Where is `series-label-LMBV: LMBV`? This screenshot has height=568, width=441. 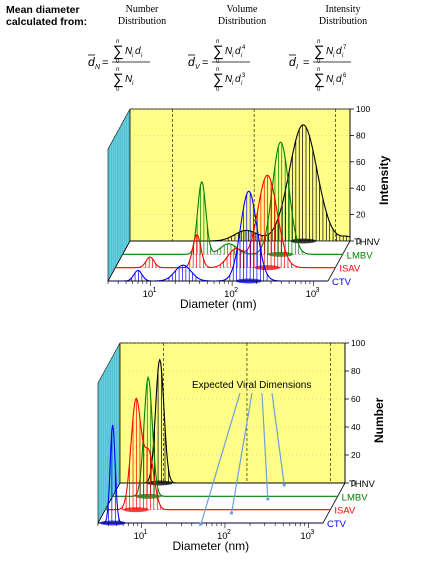 series-label-LMBV: LMBV is located at coordinates (360, 255).